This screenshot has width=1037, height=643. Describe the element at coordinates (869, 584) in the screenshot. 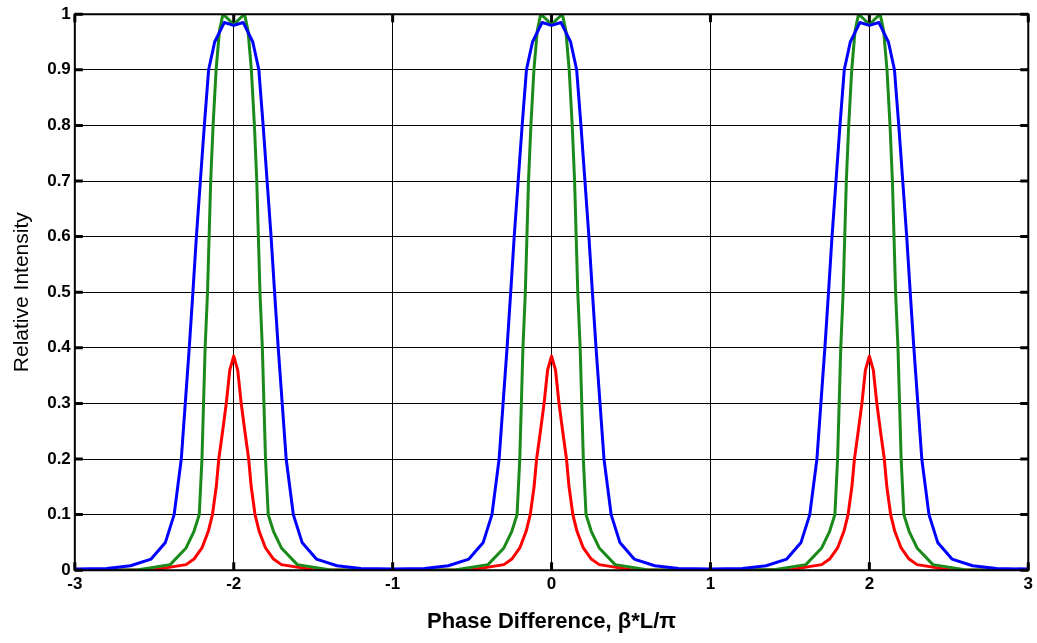

I see `x-tick-label: 2` at that location.